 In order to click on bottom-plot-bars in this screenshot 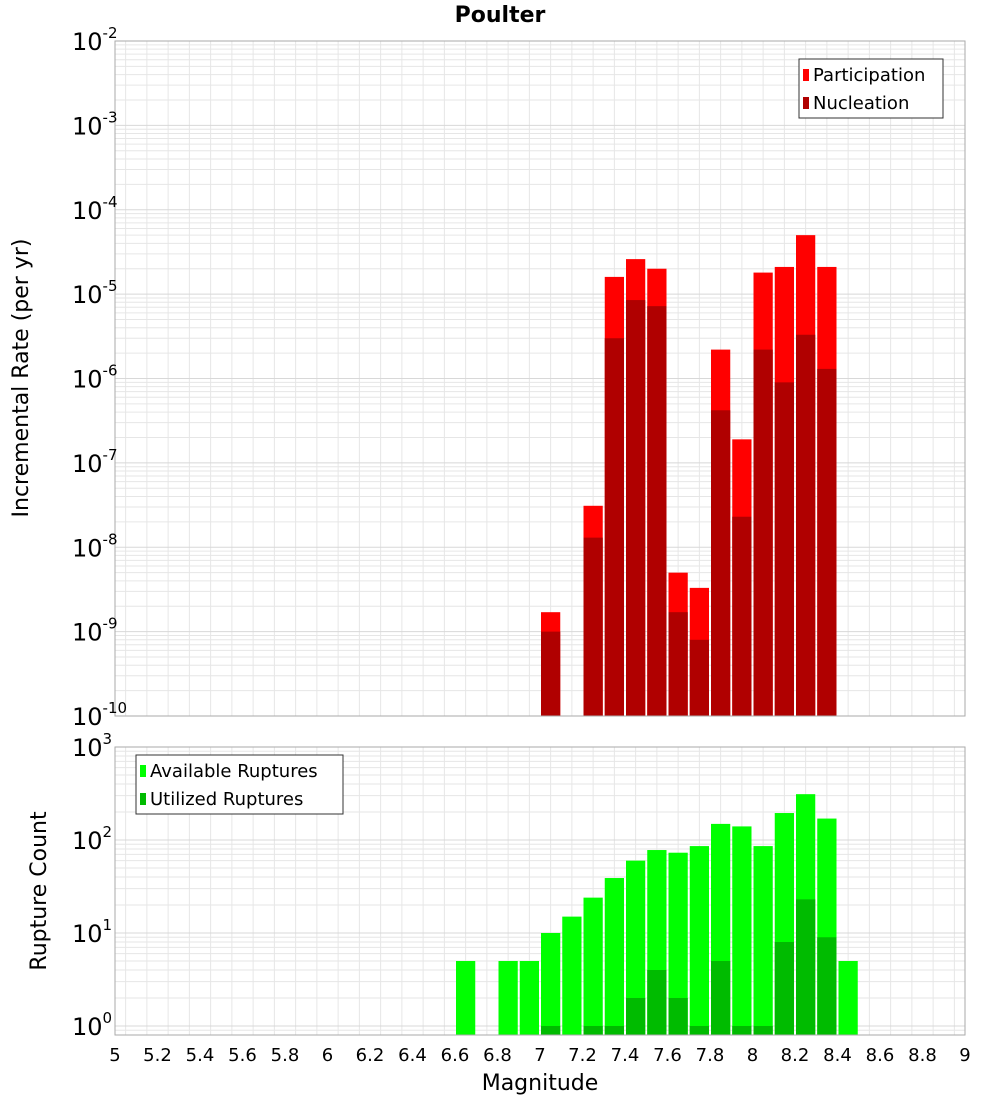, I will do `click(657, 914)`.